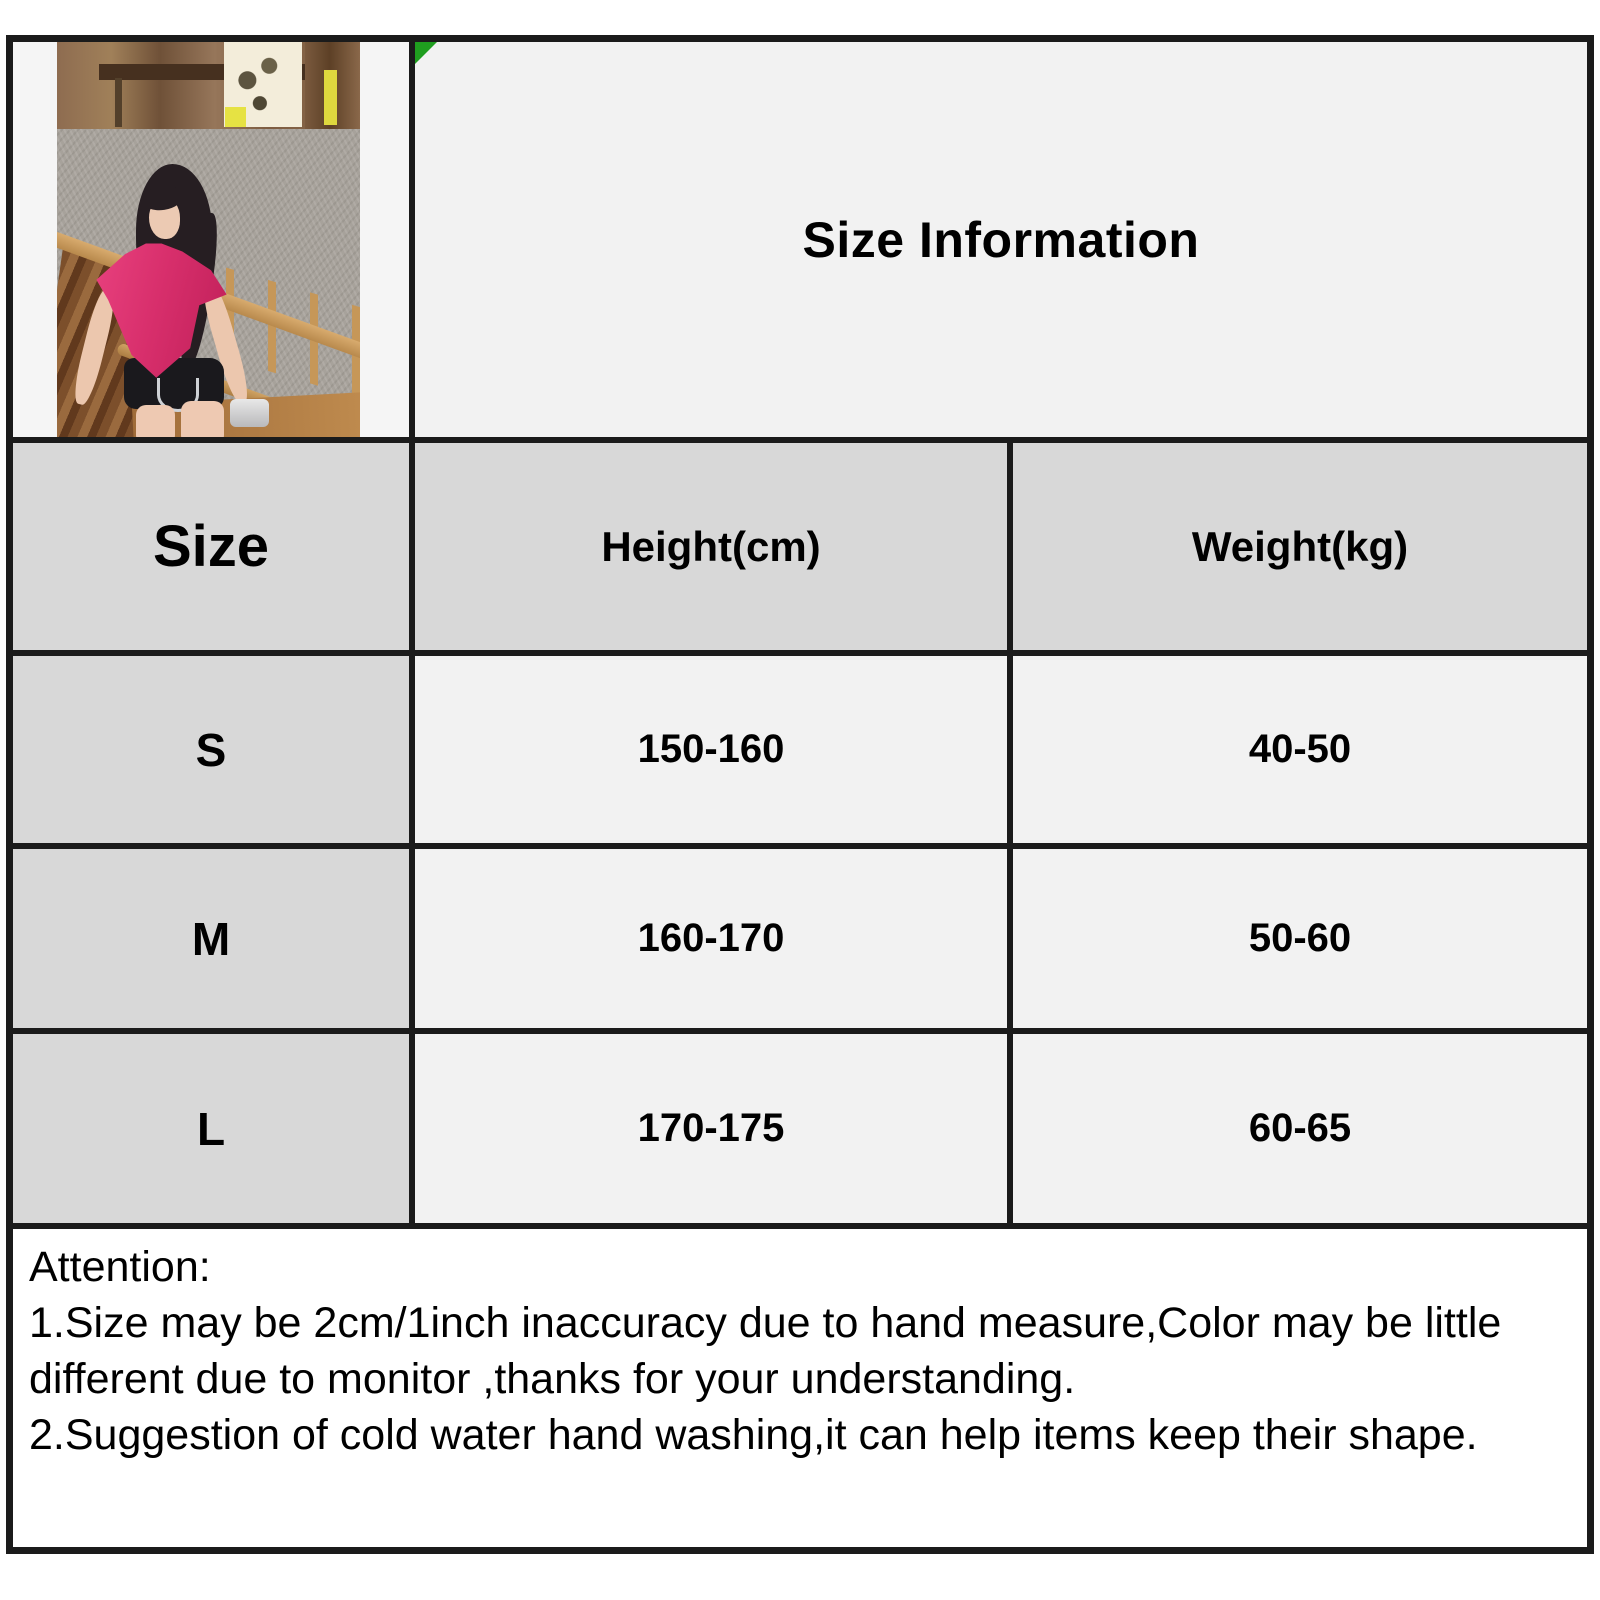 This screenshot has height=1600, width=1600. Describe the element at coordinates (426, 53) in the screenshot. I see `green-corner-marker-icon` at that location.